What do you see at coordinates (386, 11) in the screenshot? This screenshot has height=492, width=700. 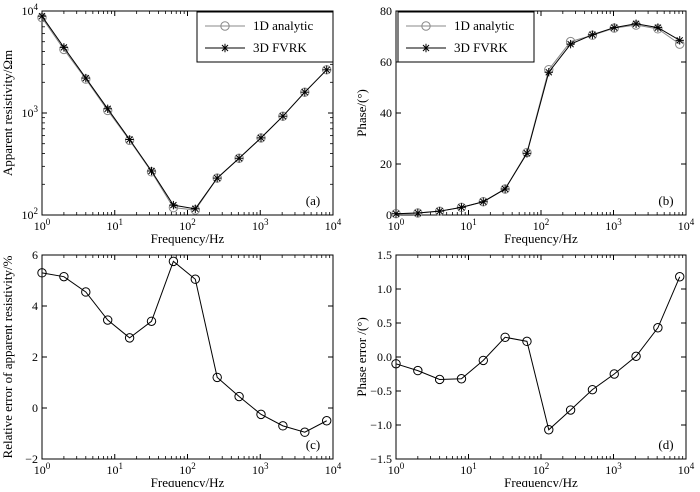 I see `y-tick-label: 80` at bounding box center [386, 11].